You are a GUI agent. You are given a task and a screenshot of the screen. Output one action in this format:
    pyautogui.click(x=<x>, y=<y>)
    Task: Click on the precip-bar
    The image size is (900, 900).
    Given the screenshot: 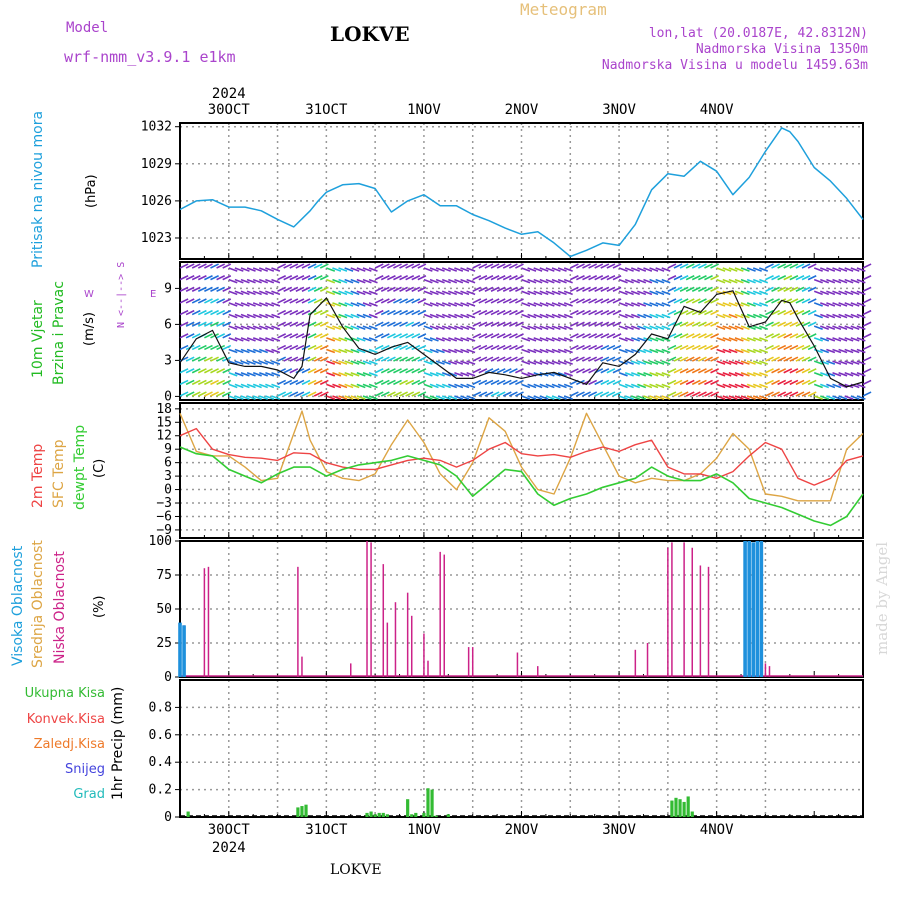 What is the action you would take?
    pyautogui.click(x=672, y=808)
    